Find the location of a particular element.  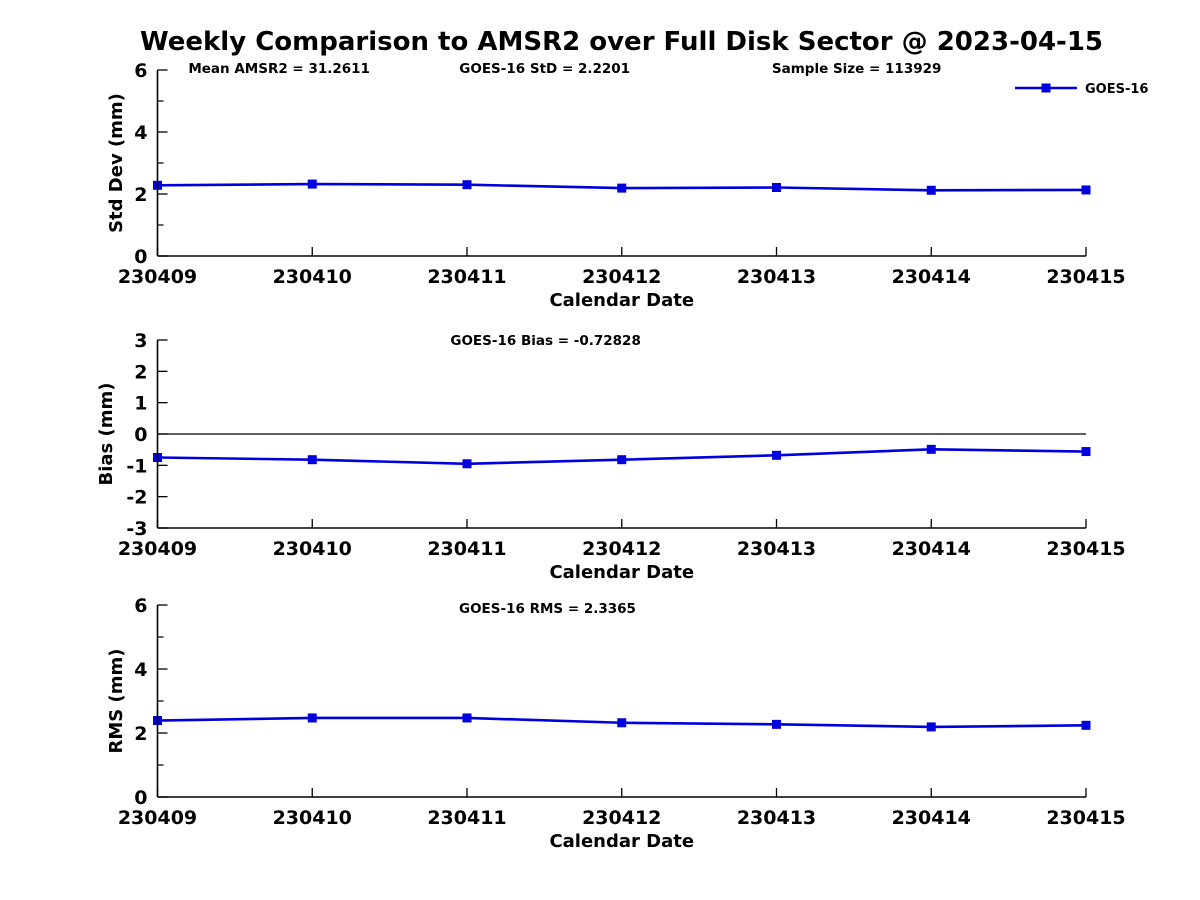

y-tick-label: 1 is located at coordinates (140, 404).